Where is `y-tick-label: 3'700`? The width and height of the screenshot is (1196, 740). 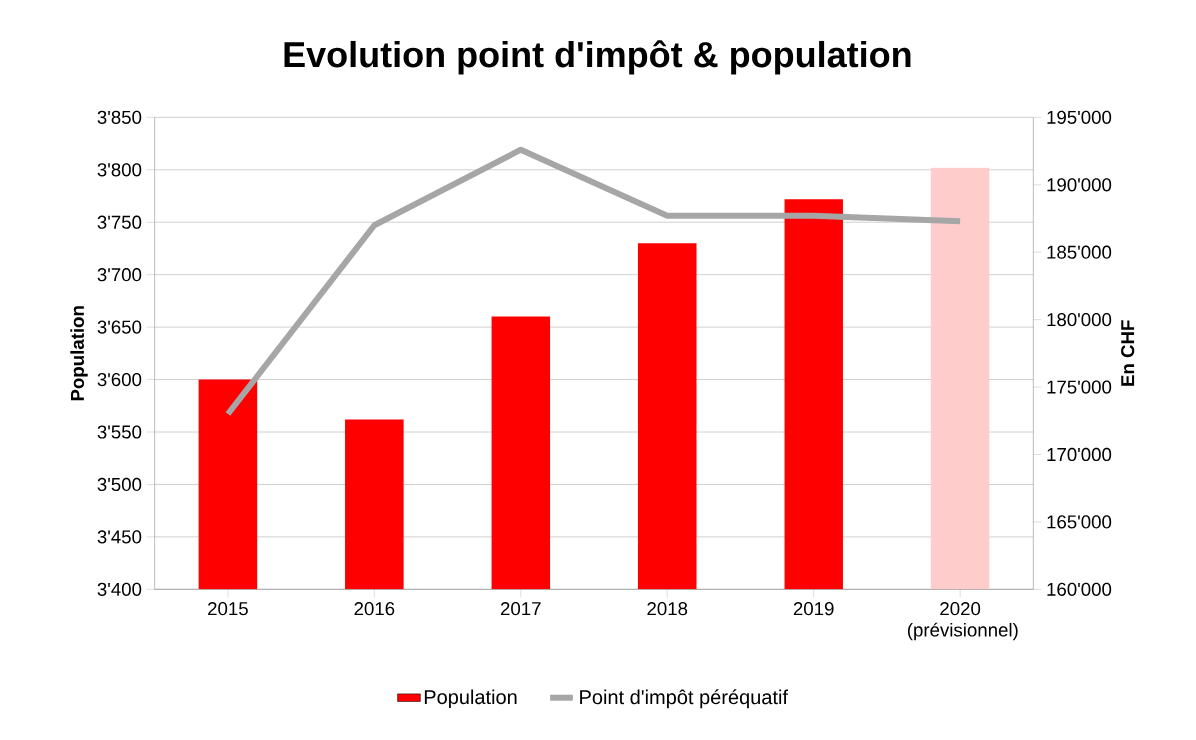 y-tick-label: 3'700 is located at coordinates (119, 275).